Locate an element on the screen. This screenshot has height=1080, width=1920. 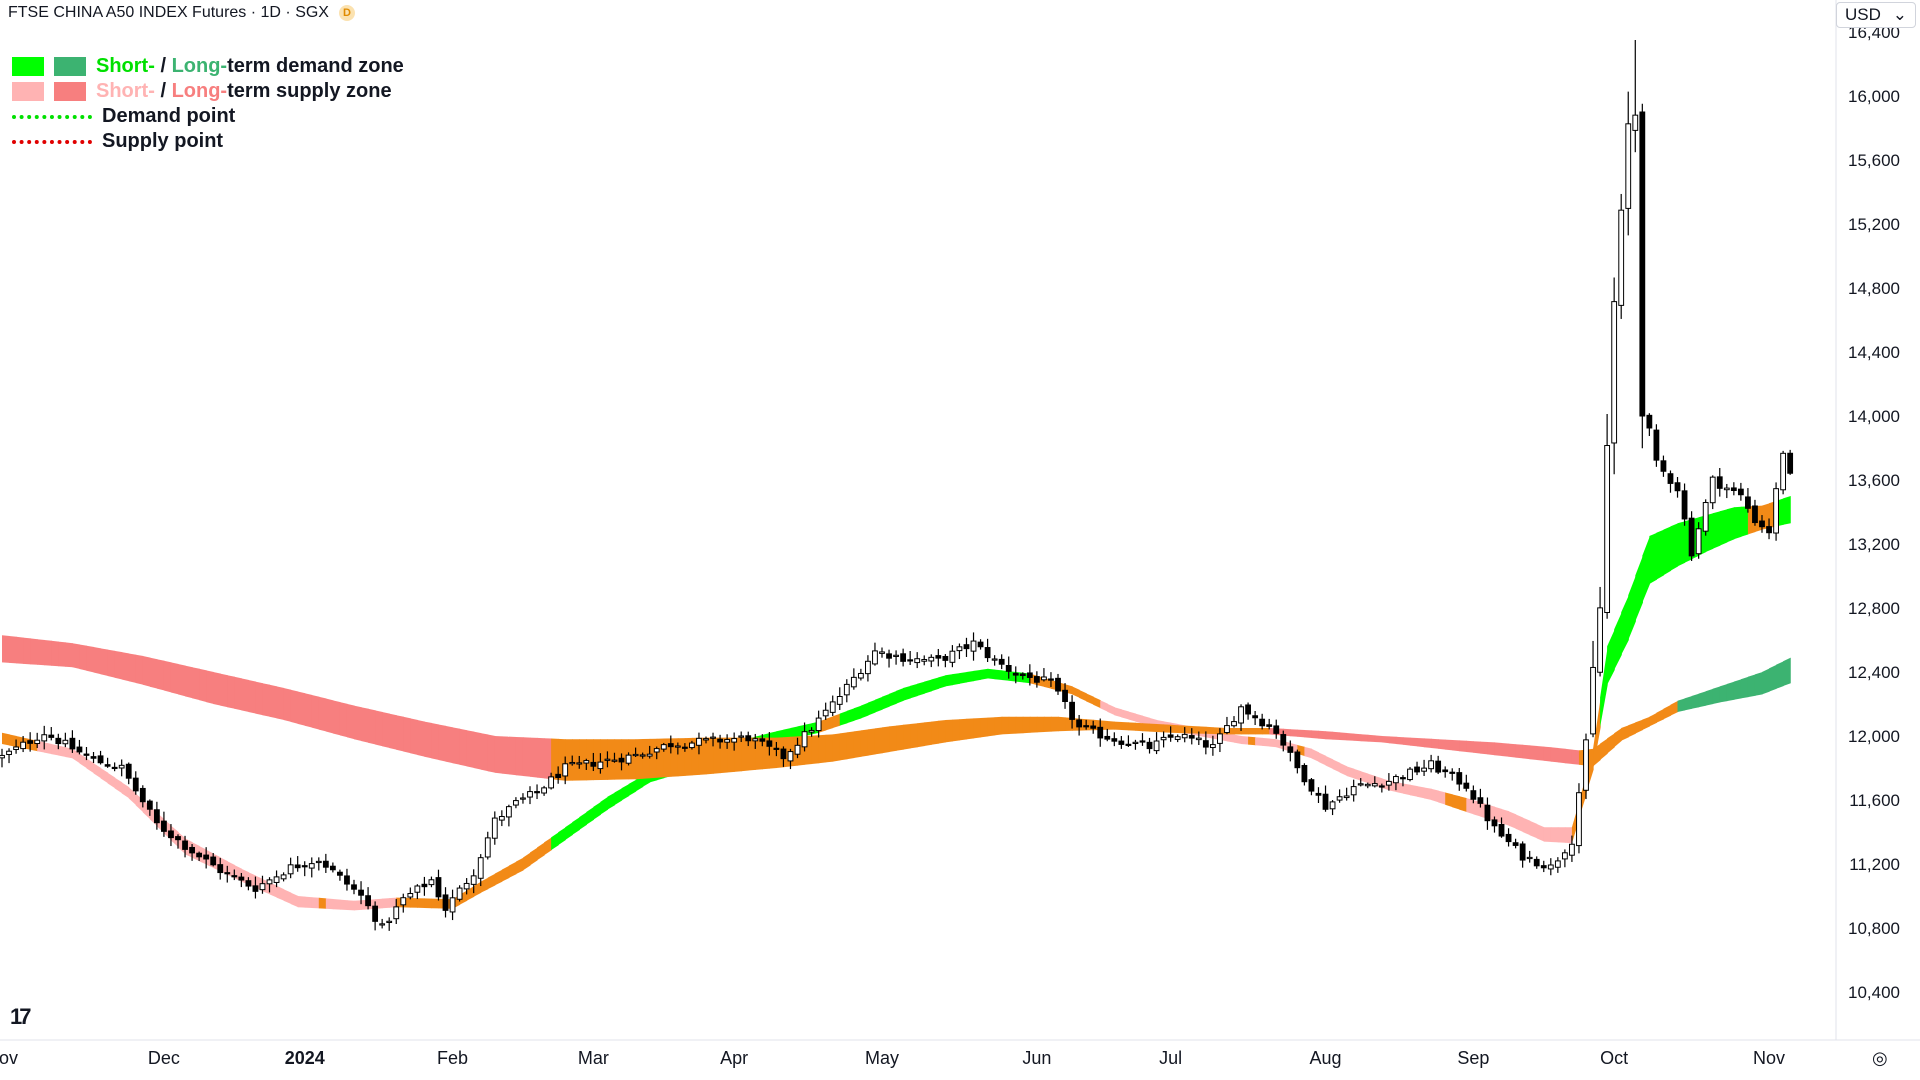
tradingview-logo: 17 is located at coordinates (21, 1016).